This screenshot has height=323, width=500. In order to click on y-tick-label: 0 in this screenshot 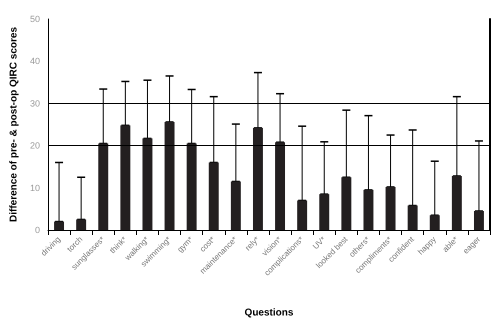, I will do `click(37, 230)`.